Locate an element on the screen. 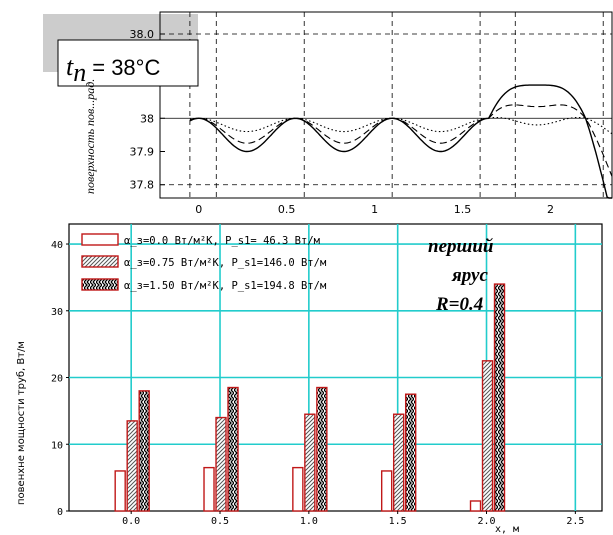  top-x-tick-label: 1.5 is located at coordinates (463, 209).